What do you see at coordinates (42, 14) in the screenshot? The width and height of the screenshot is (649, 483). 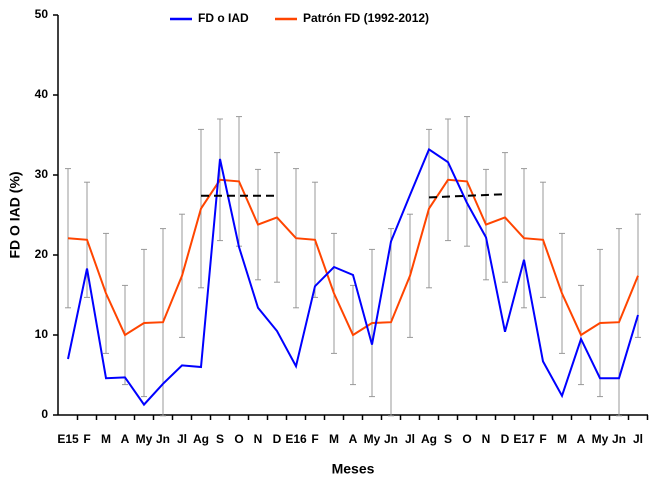 I see `y-tick-label: 50` at bounding box center [42, 14].